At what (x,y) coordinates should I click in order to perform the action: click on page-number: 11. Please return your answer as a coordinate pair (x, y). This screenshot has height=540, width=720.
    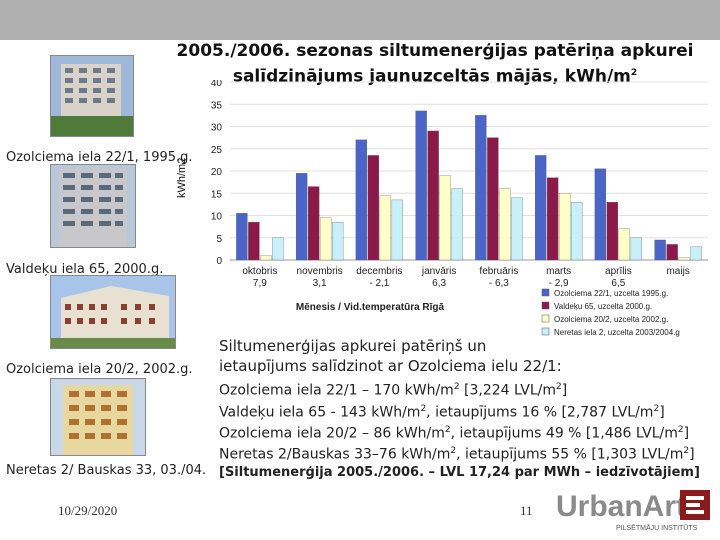
    Looking at the image, I should click on (526, 510).